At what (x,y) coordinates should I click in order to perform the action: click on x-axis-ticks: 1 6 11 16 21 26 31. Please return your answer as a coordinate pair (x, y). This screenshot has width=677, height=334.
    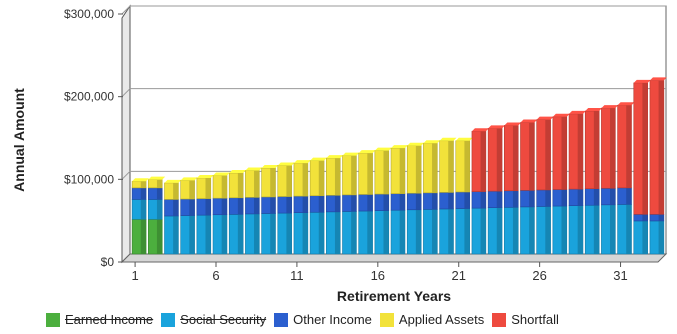
    Looking at the image, I should click on (379, 272).